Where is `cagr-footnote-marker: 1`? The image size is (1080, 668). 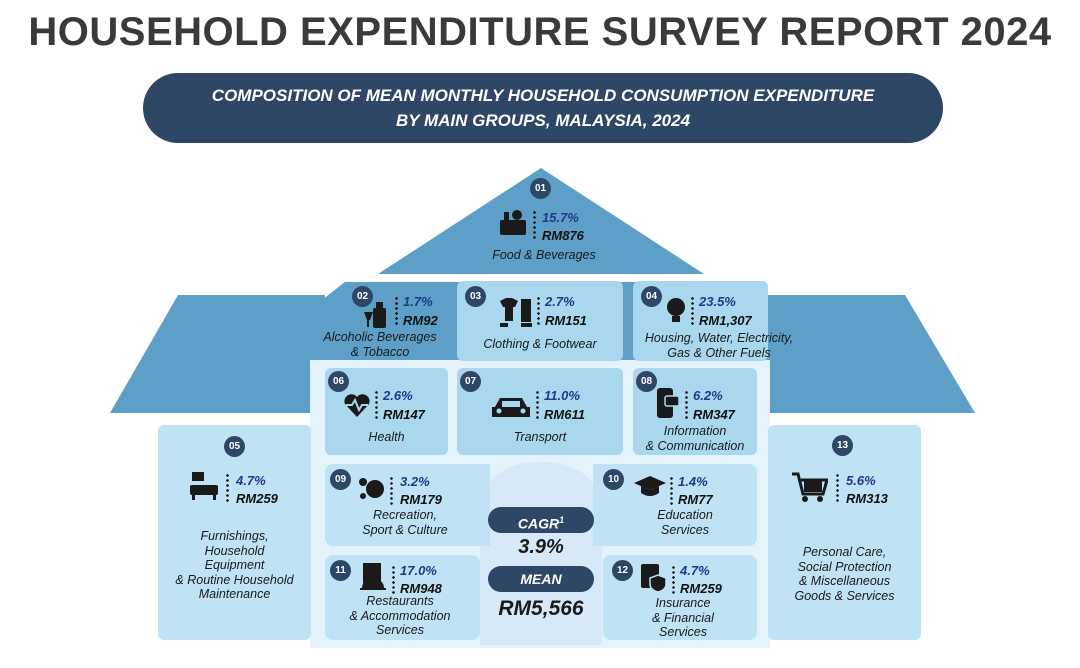 cagr-footnote-marker: 1 is located at coordinates (562, 520).